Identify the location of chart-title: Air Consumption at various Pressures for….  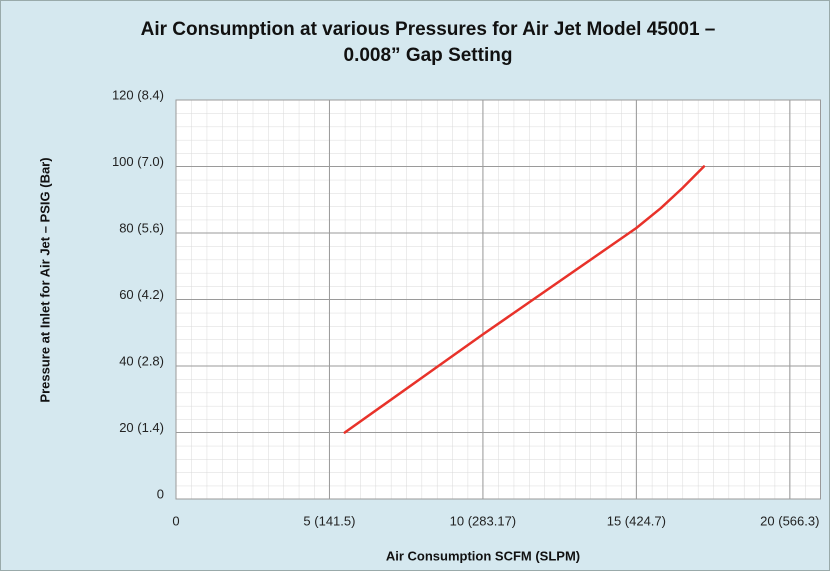
(428, 29).